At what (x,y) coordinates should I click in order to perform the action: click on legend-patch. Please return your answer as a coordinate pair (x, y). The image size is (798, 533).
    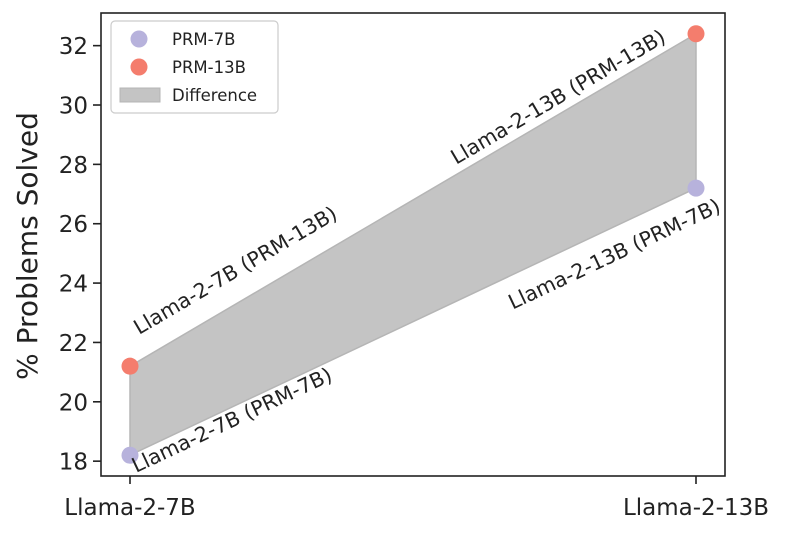
    Looking at the image, I should click on (140, 95).